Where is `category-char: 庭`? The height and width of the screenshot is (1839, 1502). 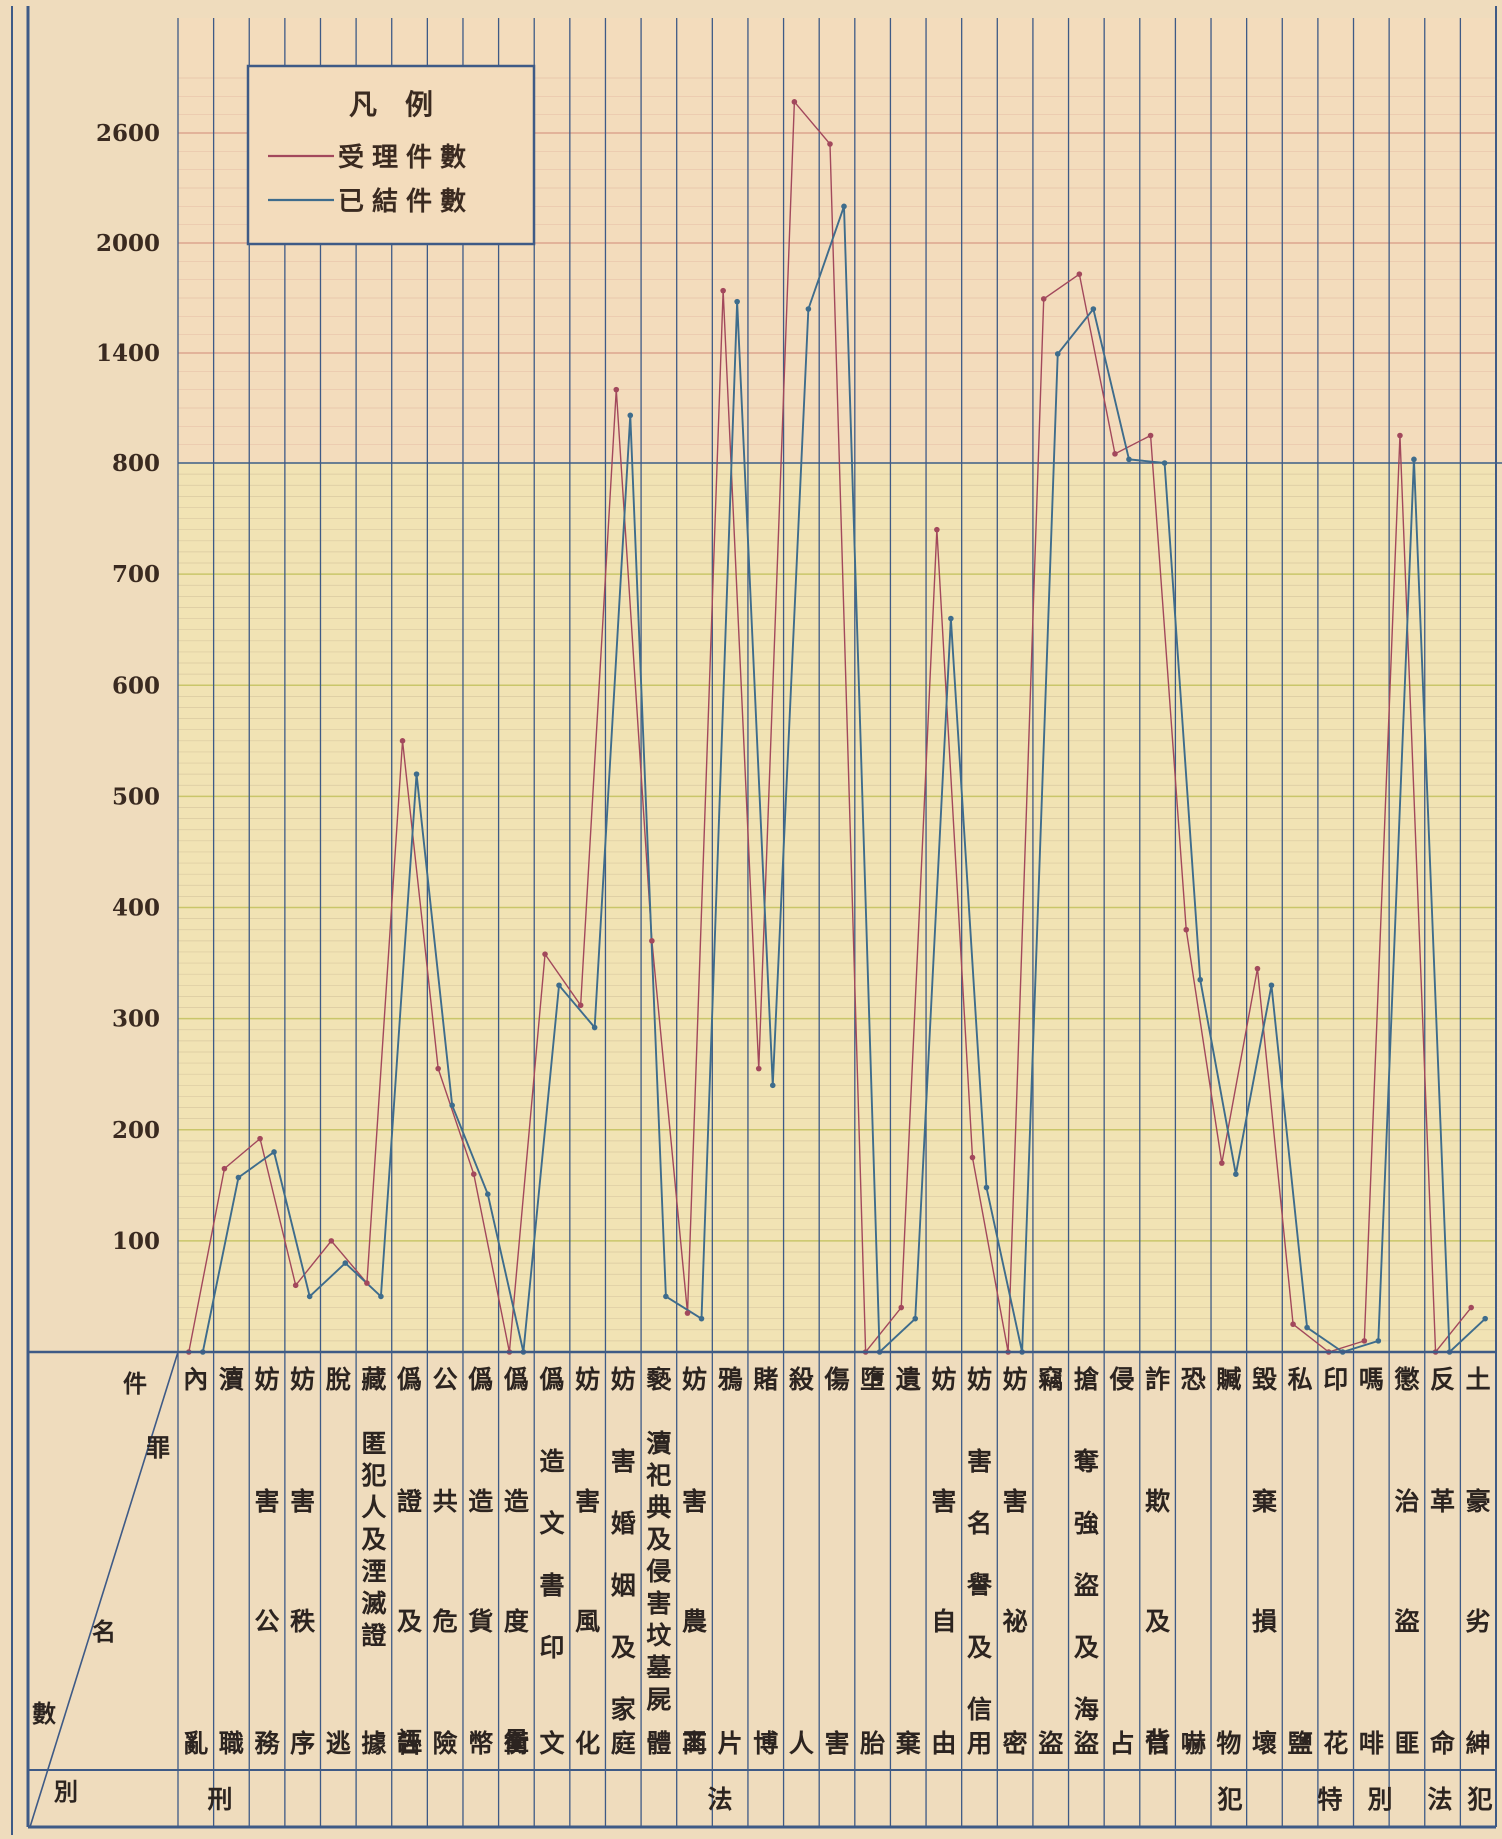 category-char: 庭 is located at coordinates (623, 1743).